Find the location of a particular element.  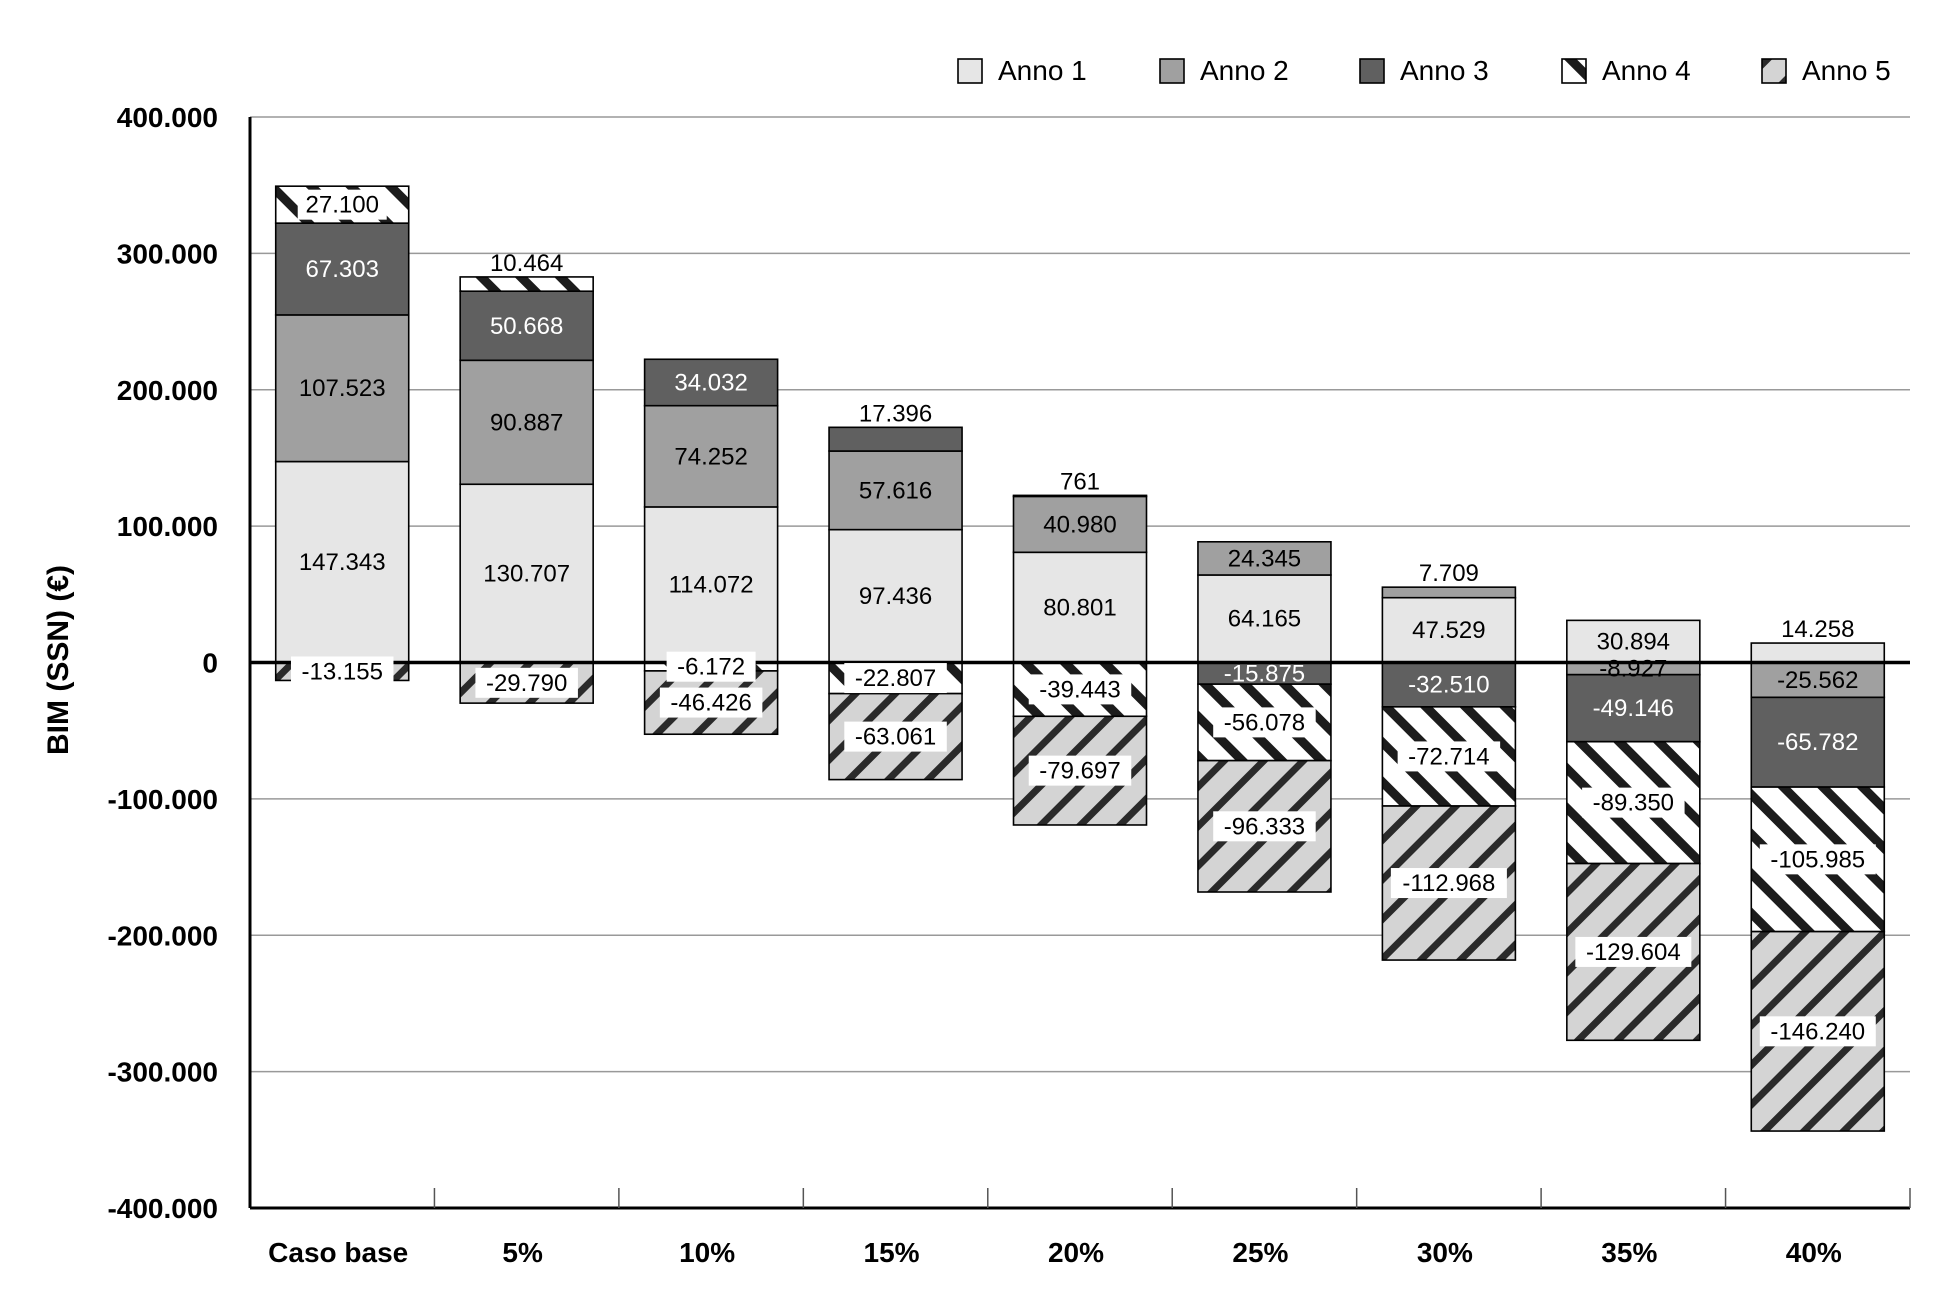

data-label: -39.443 is located at coordinates (1079, 689).